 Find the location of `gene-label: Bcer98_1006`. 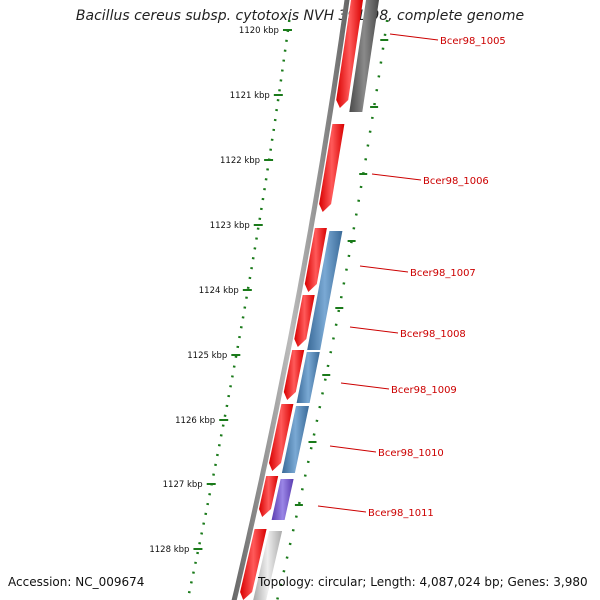

gene-label: Bcer98_1006 is located at coordinates (456, 181).